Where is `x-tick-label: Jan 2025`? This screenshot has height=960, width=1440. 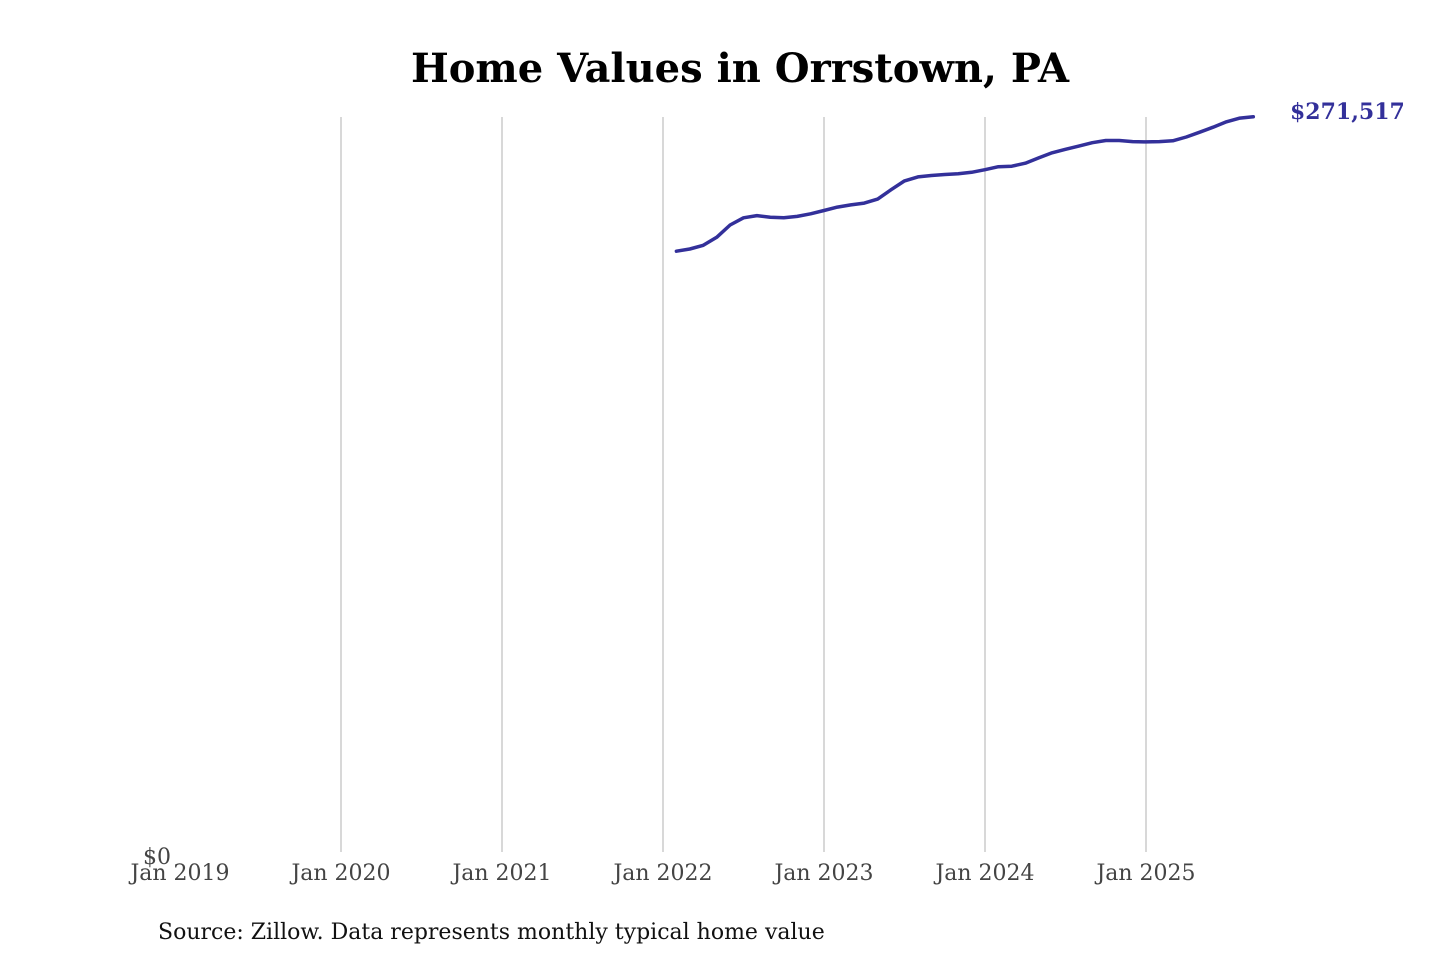 x-tick-label: Jan 2025 is located at coordinates (1144, 873).